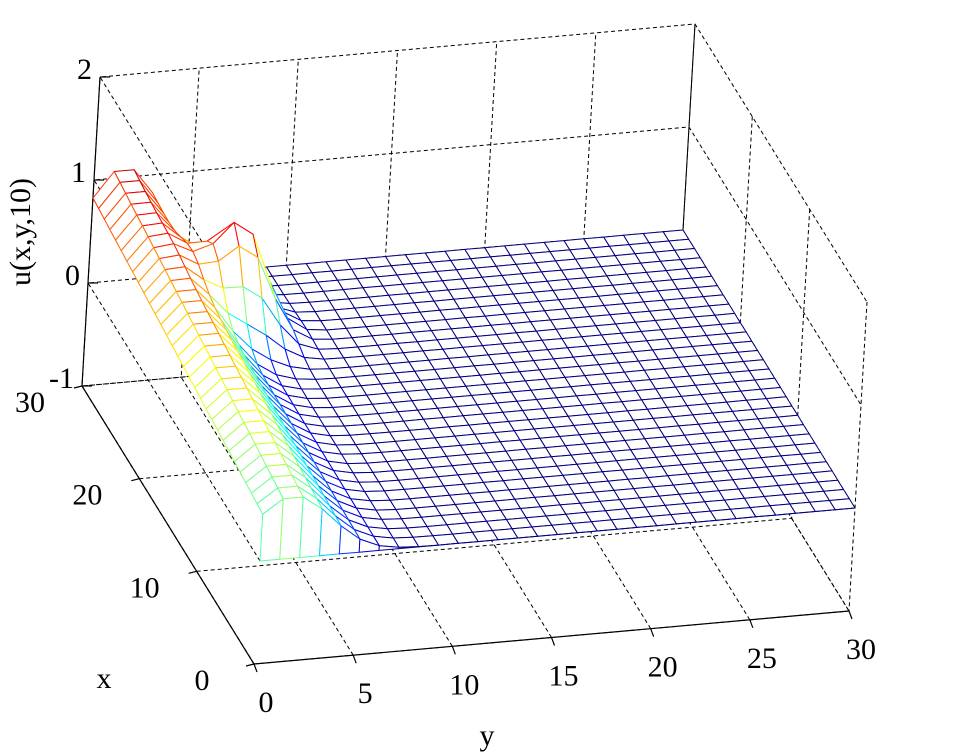  I want to click on x-tick-label: 20, so click(87, 495).